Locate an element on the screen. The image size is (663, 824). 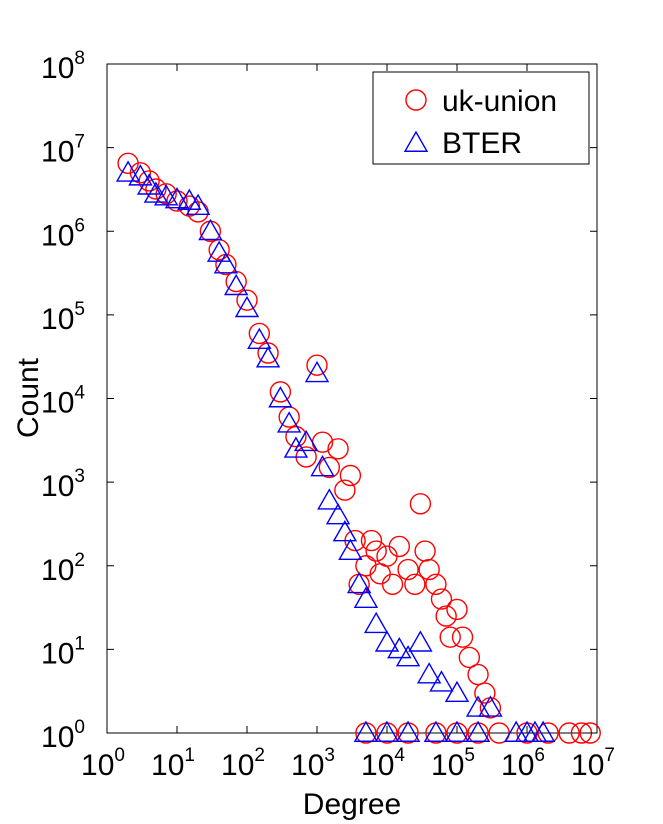
x-tick-label: 10³ is located at coordinates (313, 763).